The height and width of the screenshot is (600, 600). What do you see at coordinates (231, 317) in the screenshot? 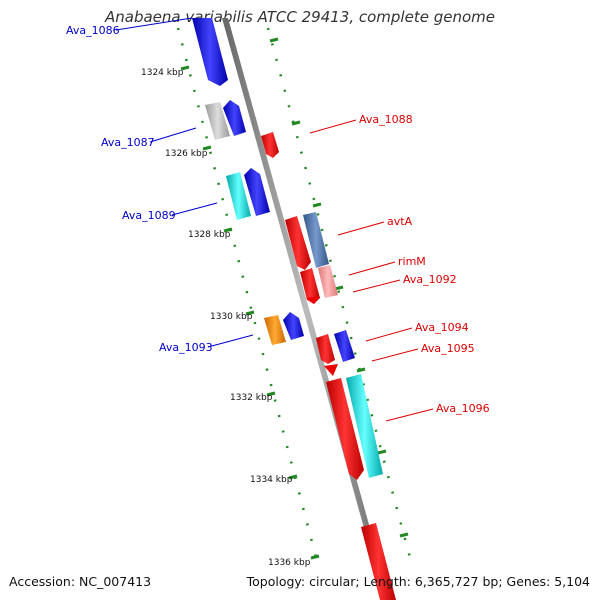
I see `tick-label-1330: 1330 kbp` at bounding box center [231, 317].